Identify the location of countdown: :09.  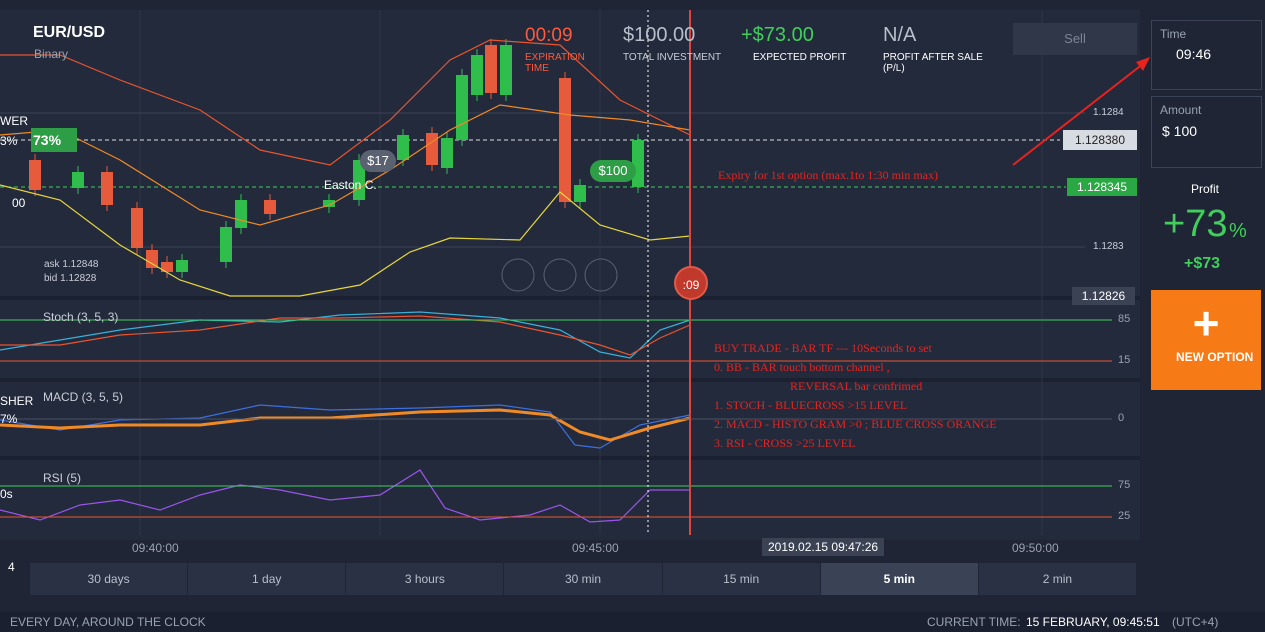
(691, 283).